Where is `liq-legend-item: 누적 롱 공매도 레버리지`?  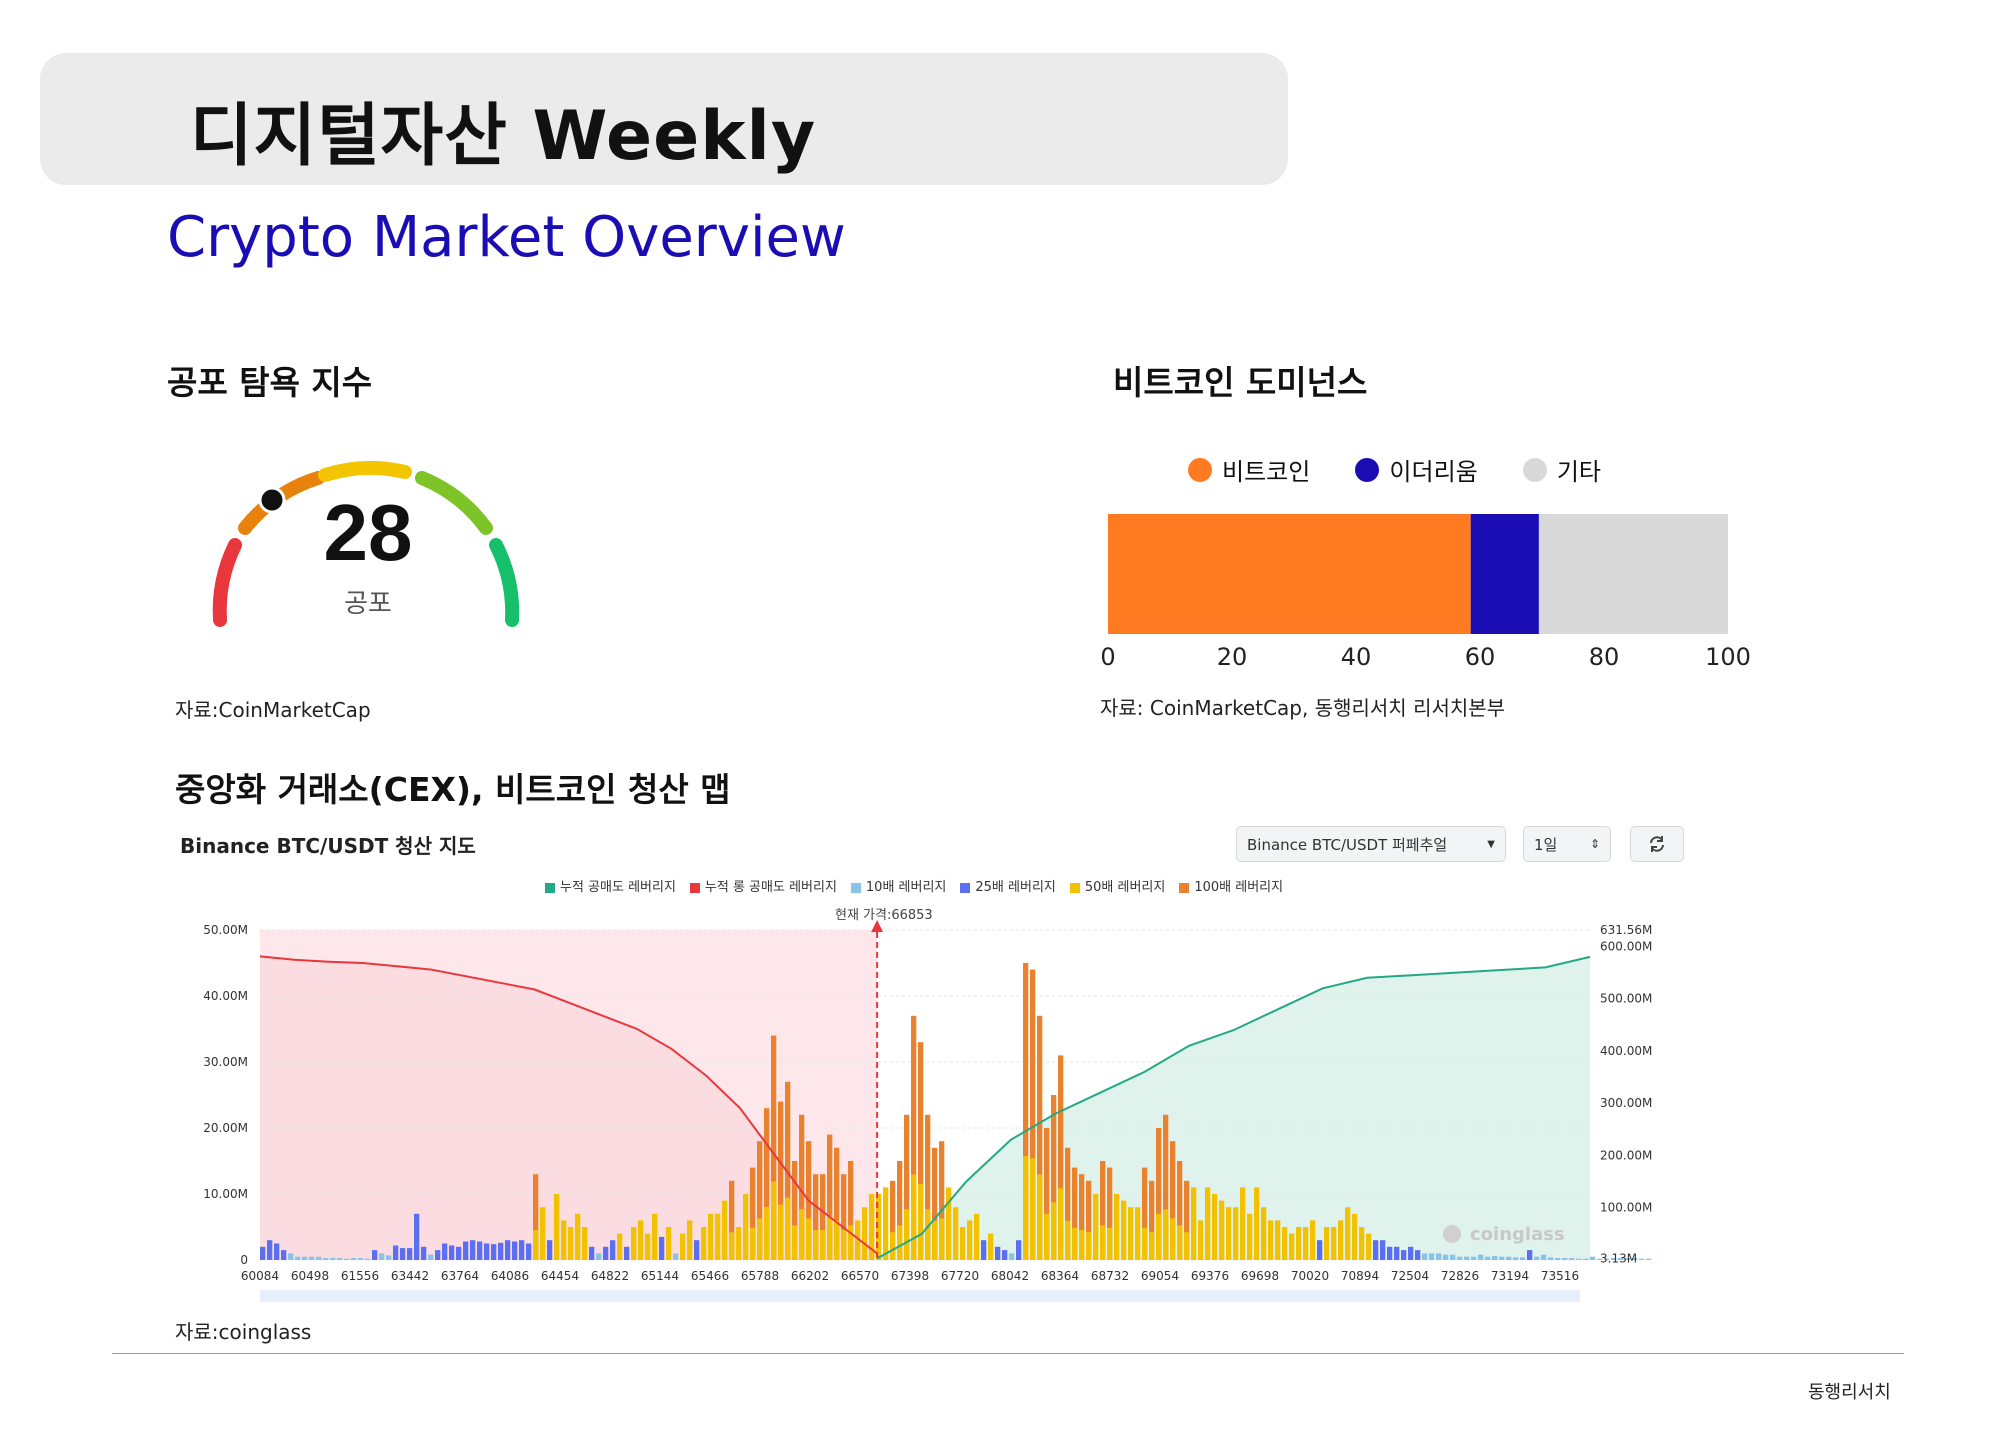
liq-legend-item: 누적 롱 공매도 레버리지 is located at coordinates (763, 885).